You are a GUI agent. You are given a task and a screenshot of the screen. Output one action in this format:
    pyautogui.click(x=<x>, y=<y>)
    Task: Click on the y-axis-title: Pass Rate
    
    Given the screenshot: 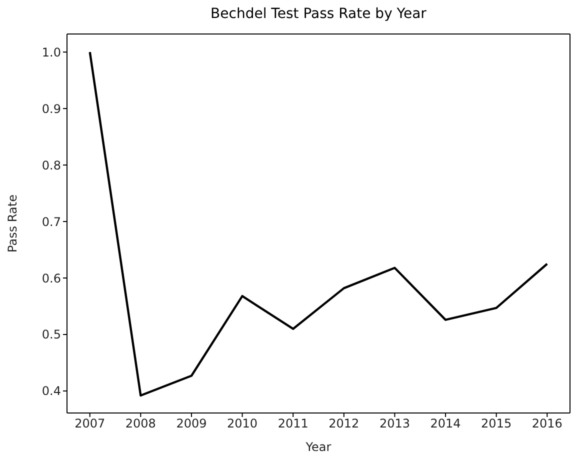 What is the action you would take?
    pyautogui.click(x=12, y=223)
    